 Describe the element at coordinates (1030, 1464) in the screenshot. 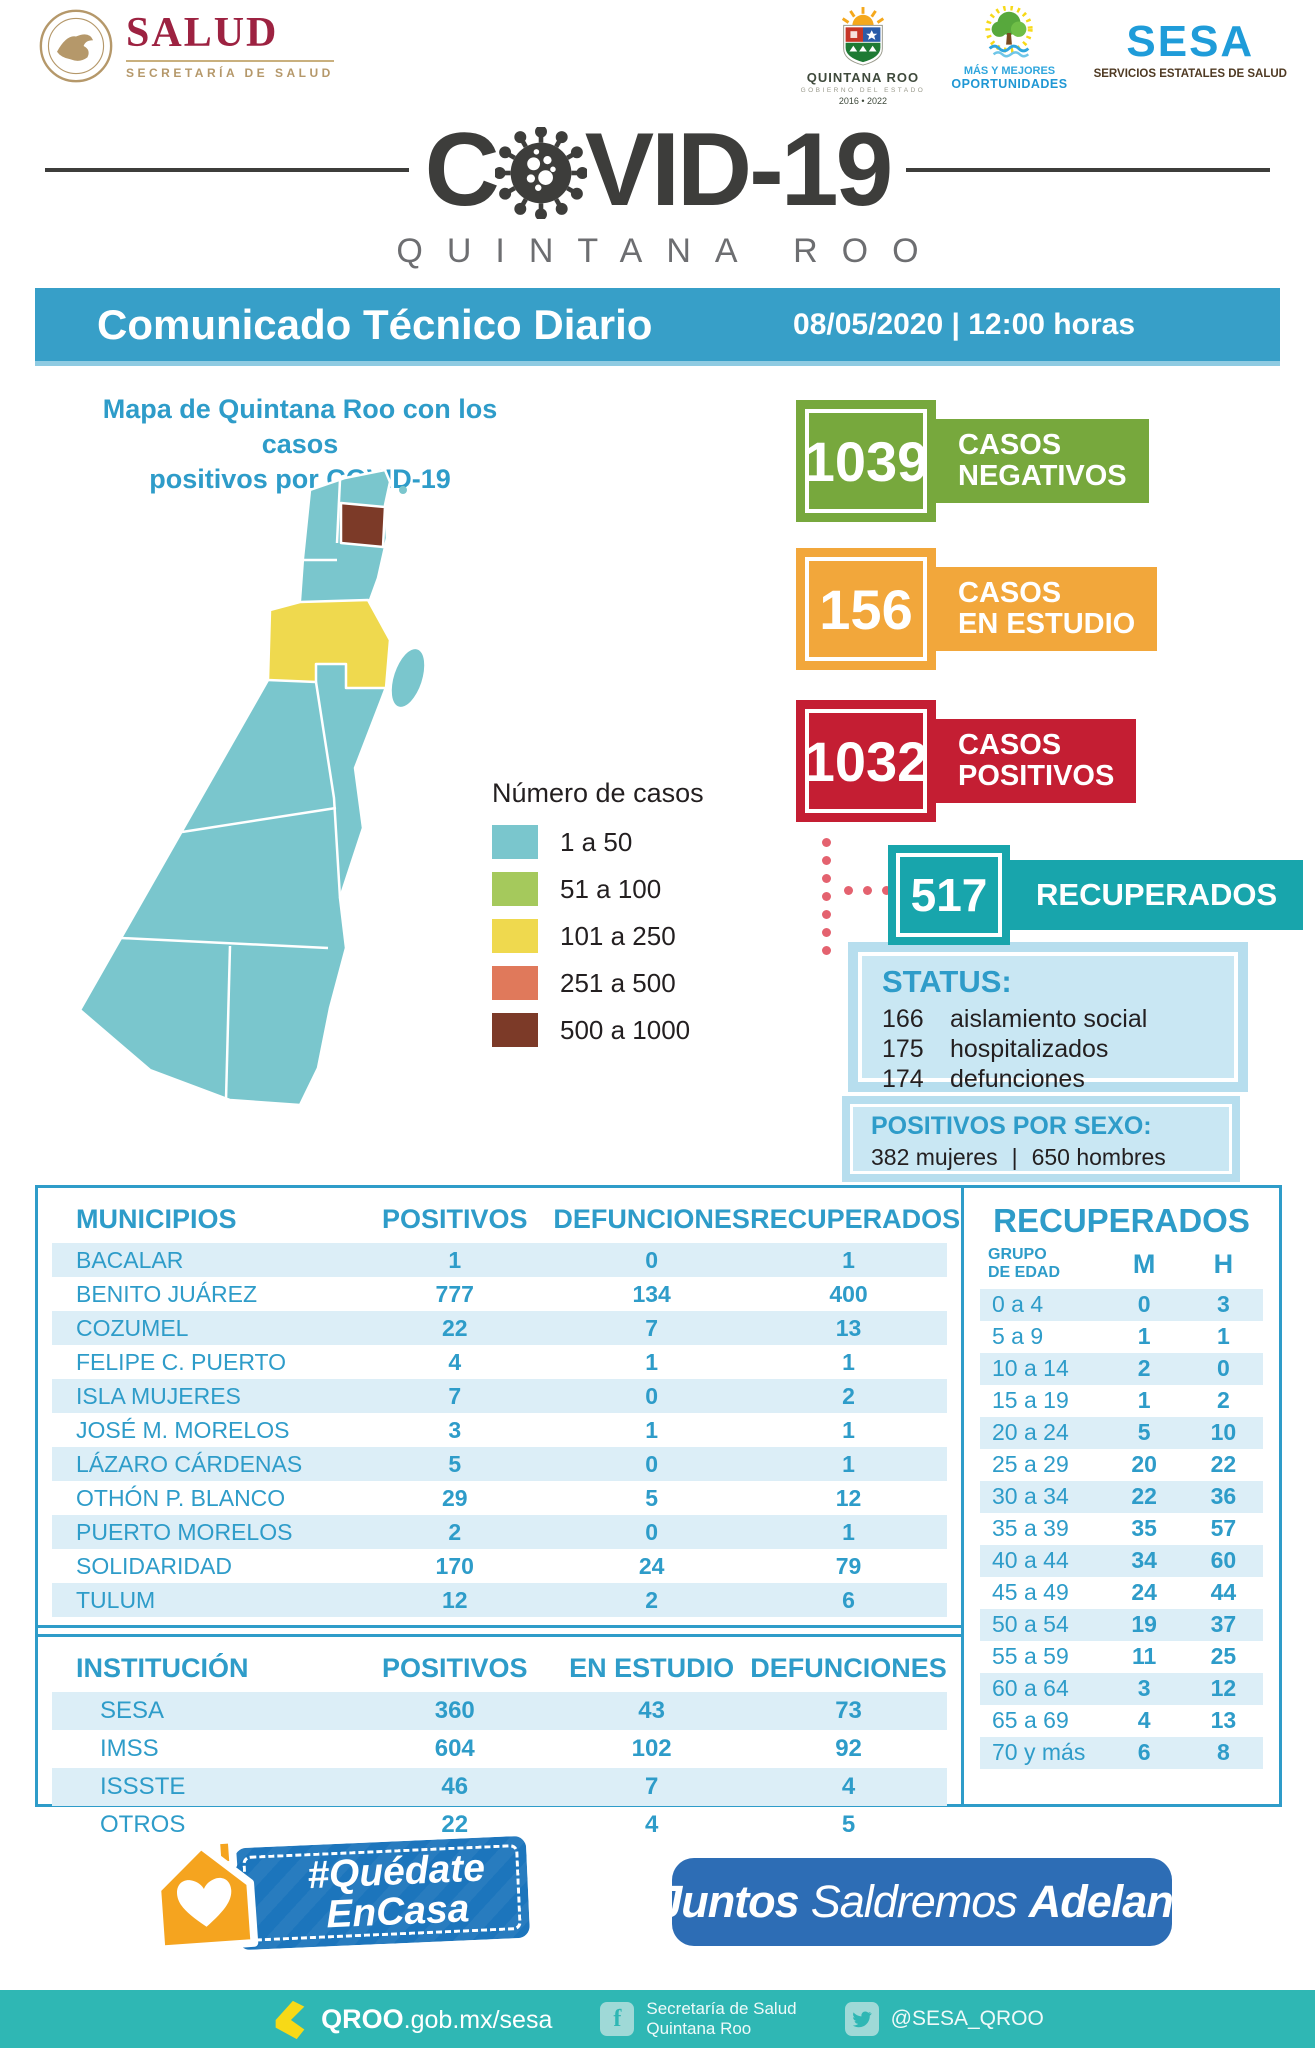

I see `age-group-label: 25 a 29` at that location.